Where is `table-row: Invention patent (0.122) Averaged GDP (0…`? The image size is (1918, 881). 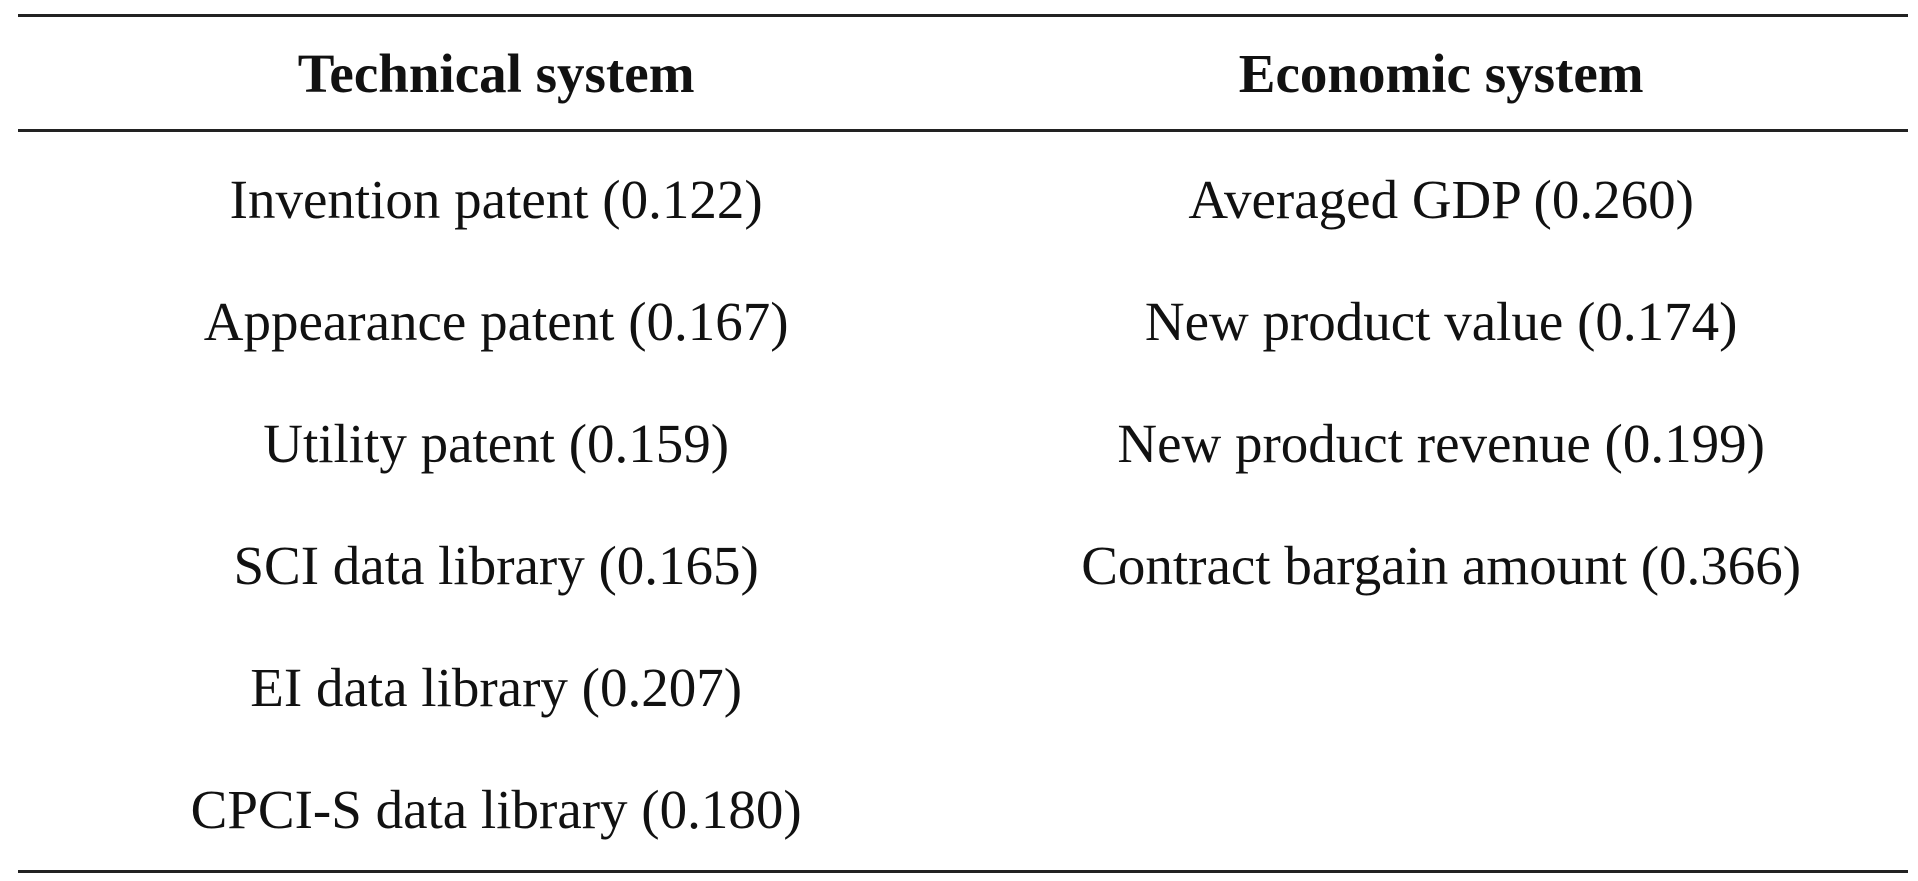
table-row: Invention patent (0.122) Averaged GDP (0… is located at coordinates (963, 196).